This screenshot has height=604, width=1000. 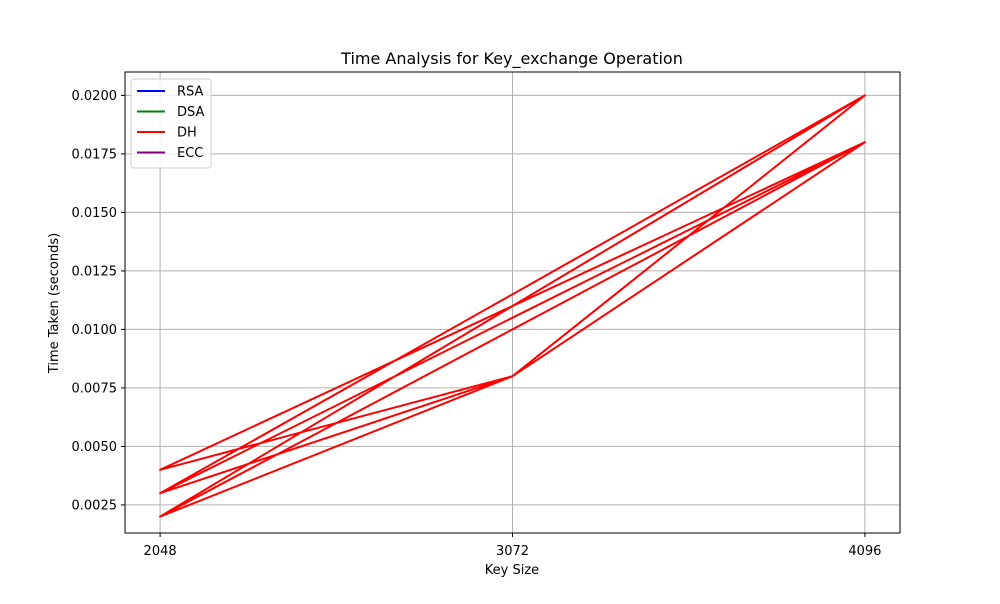 I want to click on x-tick-label: 2048, so click(x=160, y=551).